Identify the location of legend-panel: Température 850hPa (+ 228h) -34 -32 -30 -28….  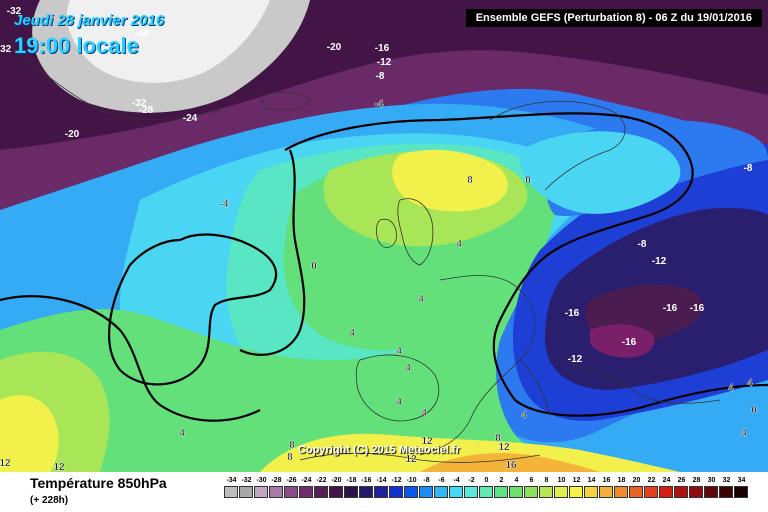
(384, 492).